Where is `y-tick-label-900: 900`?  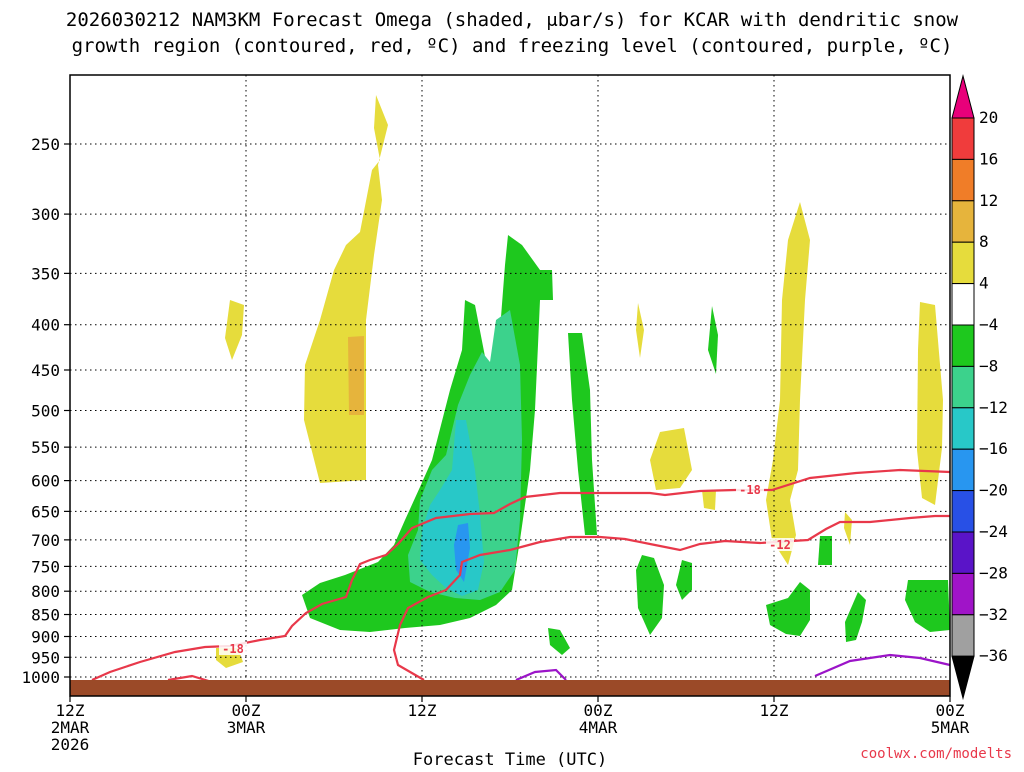 y-tick-label-900: 900 is located at coordinates (45, 636).